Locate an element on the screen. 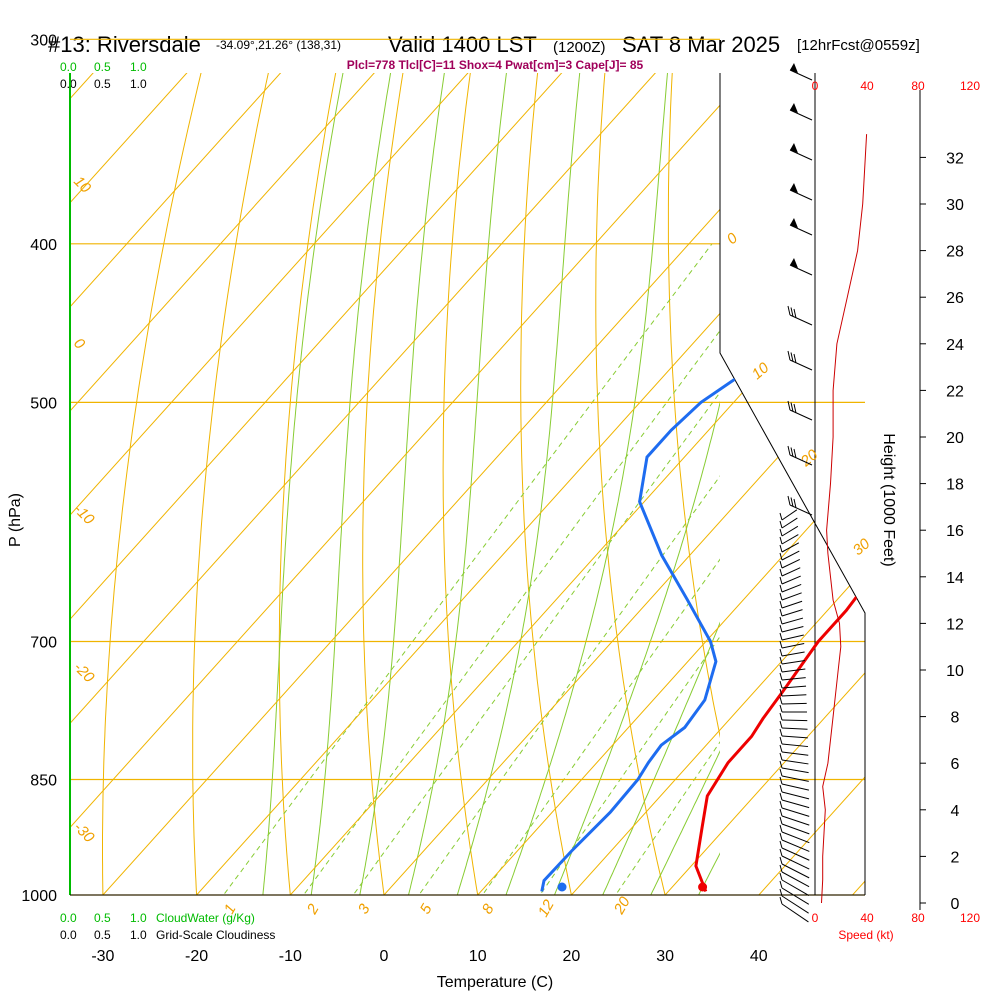  speed-top-tick-2: 80 is located at coordinates (918, 86).